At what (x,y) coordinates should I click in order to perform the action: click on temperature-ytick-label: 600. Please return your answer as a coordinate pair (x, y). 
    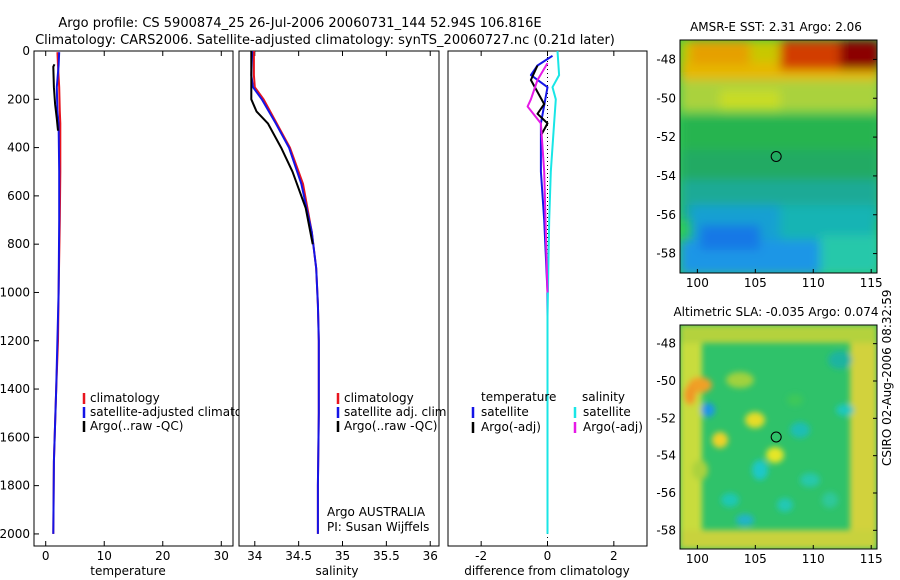
    Looking at the image, I should click on (18, 196).